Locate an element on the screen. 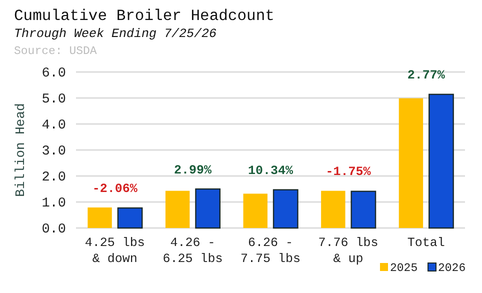 The width and height of the screenshot is (482, 293). x-tick-label: 7.76 lbs & up is located at coordinates (348, 251).